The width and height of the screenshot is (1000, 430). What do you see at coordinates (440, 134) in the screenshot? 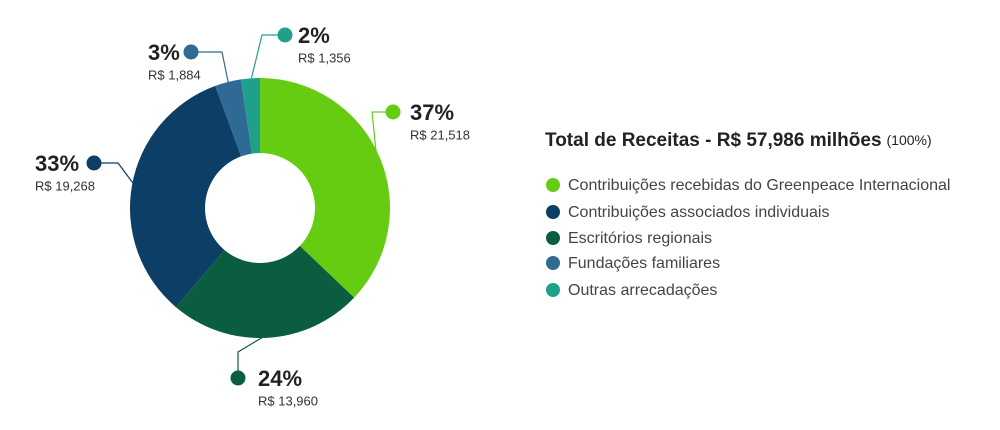
I see `value-label: R$ 21,518` at bounding box center [440, 134].